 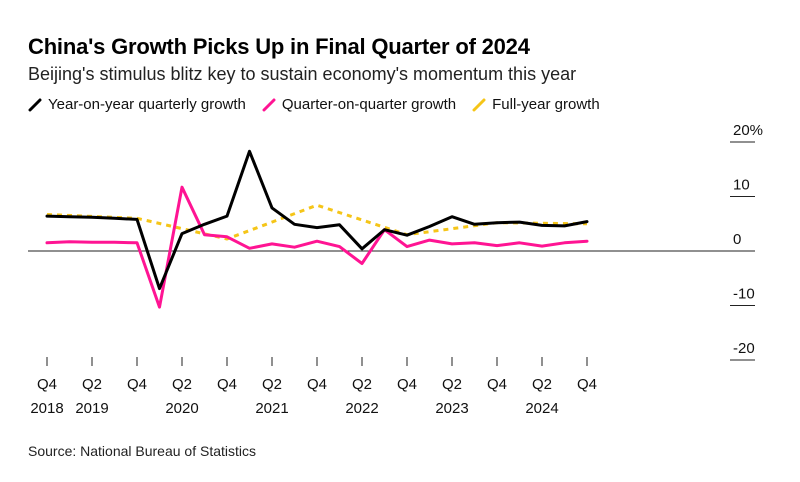 What do you see at coordinates (541, 408) in the screenshot?
I see `x-tick-year-label: 2024` at bounding box center [541, 408].